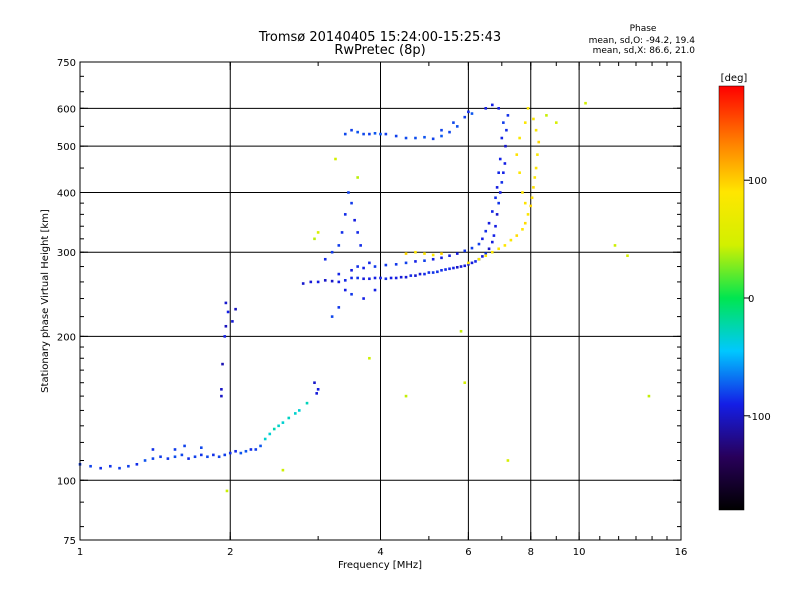 Image resolution: width=800 pixels, height=600 pixels. Describe the element at coordinates (731, 298) in the screenshot. I see `colorbar` at that location.